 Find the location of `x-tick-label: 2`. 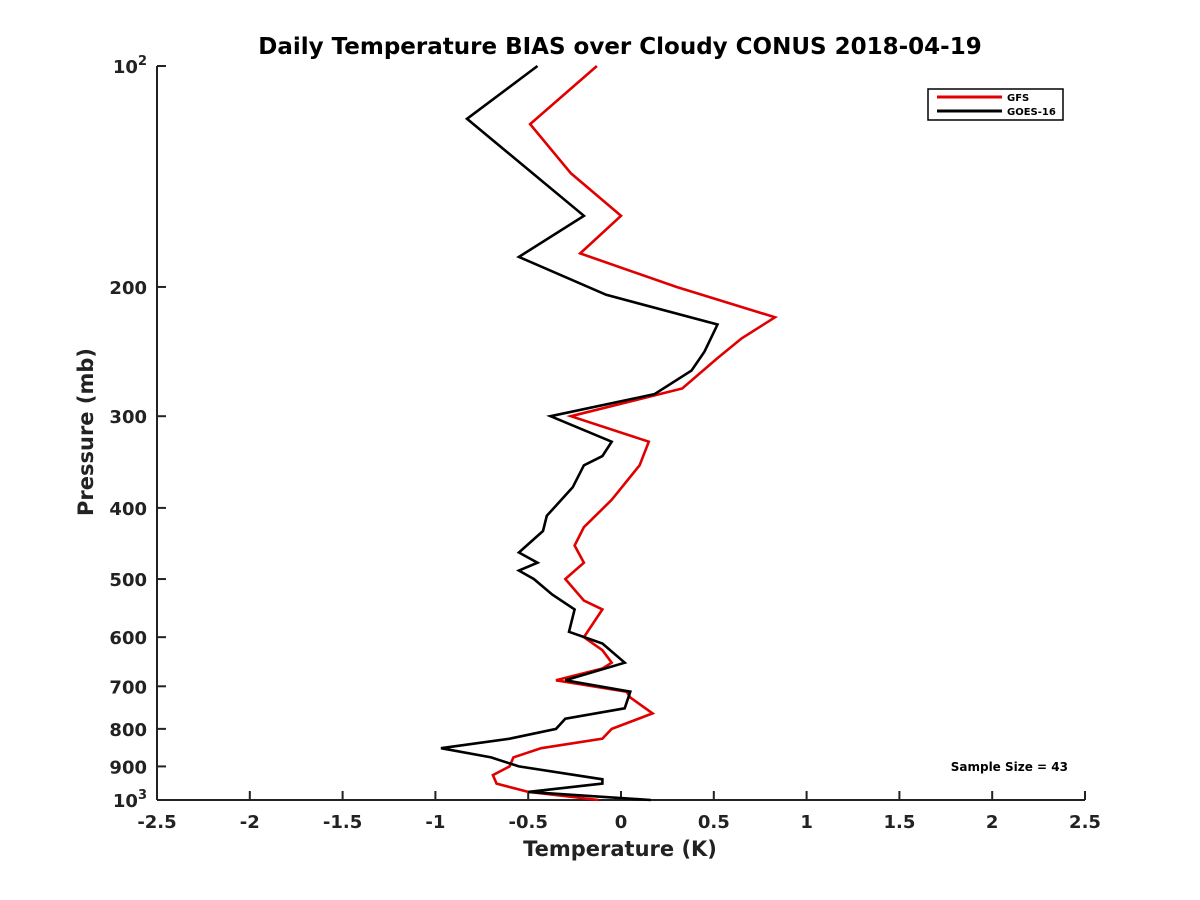

x-tick-label: 2 is located at coordinates (992, 822).